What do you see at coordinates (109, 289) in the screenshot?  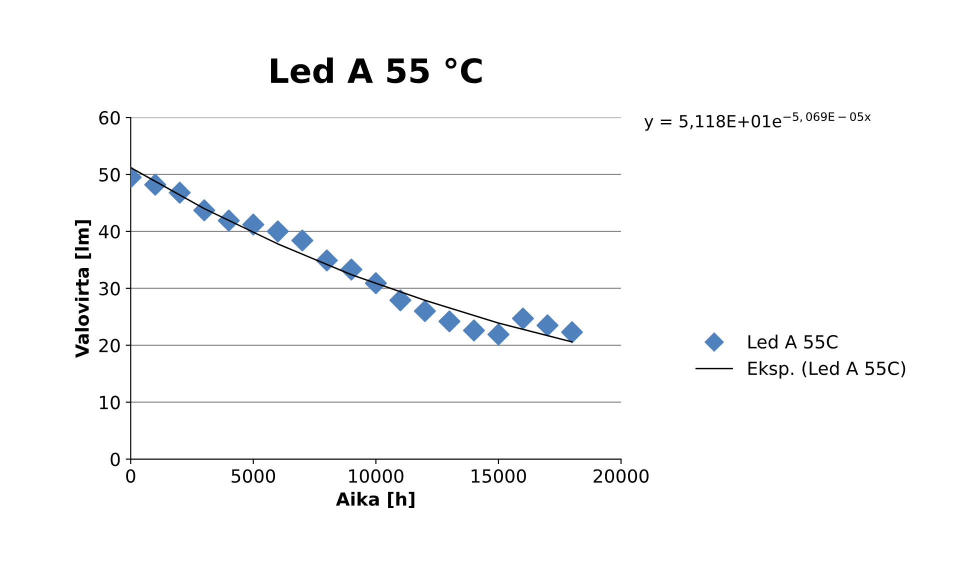 I see `y-tick-label: 30` at bounding box center [109, 289].